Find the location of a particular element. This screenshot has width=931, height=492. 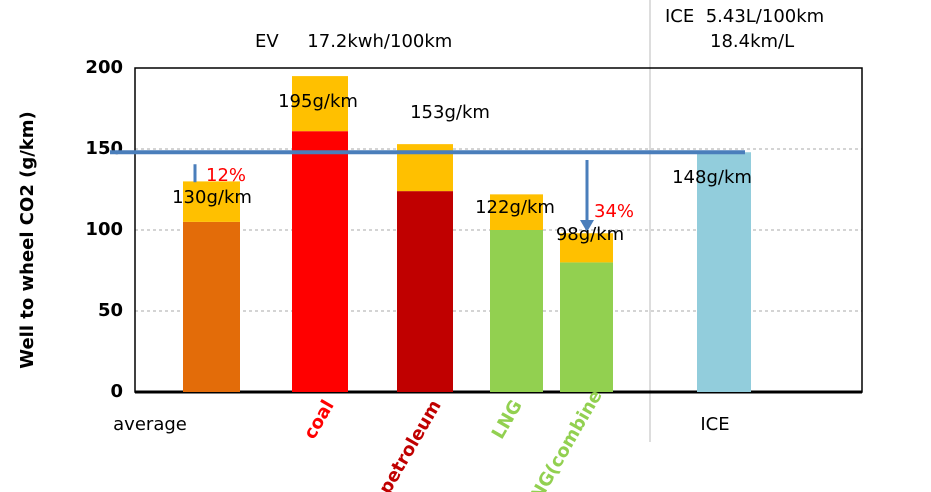

x-tick-label: ICE is located at coordinates (714, 424).